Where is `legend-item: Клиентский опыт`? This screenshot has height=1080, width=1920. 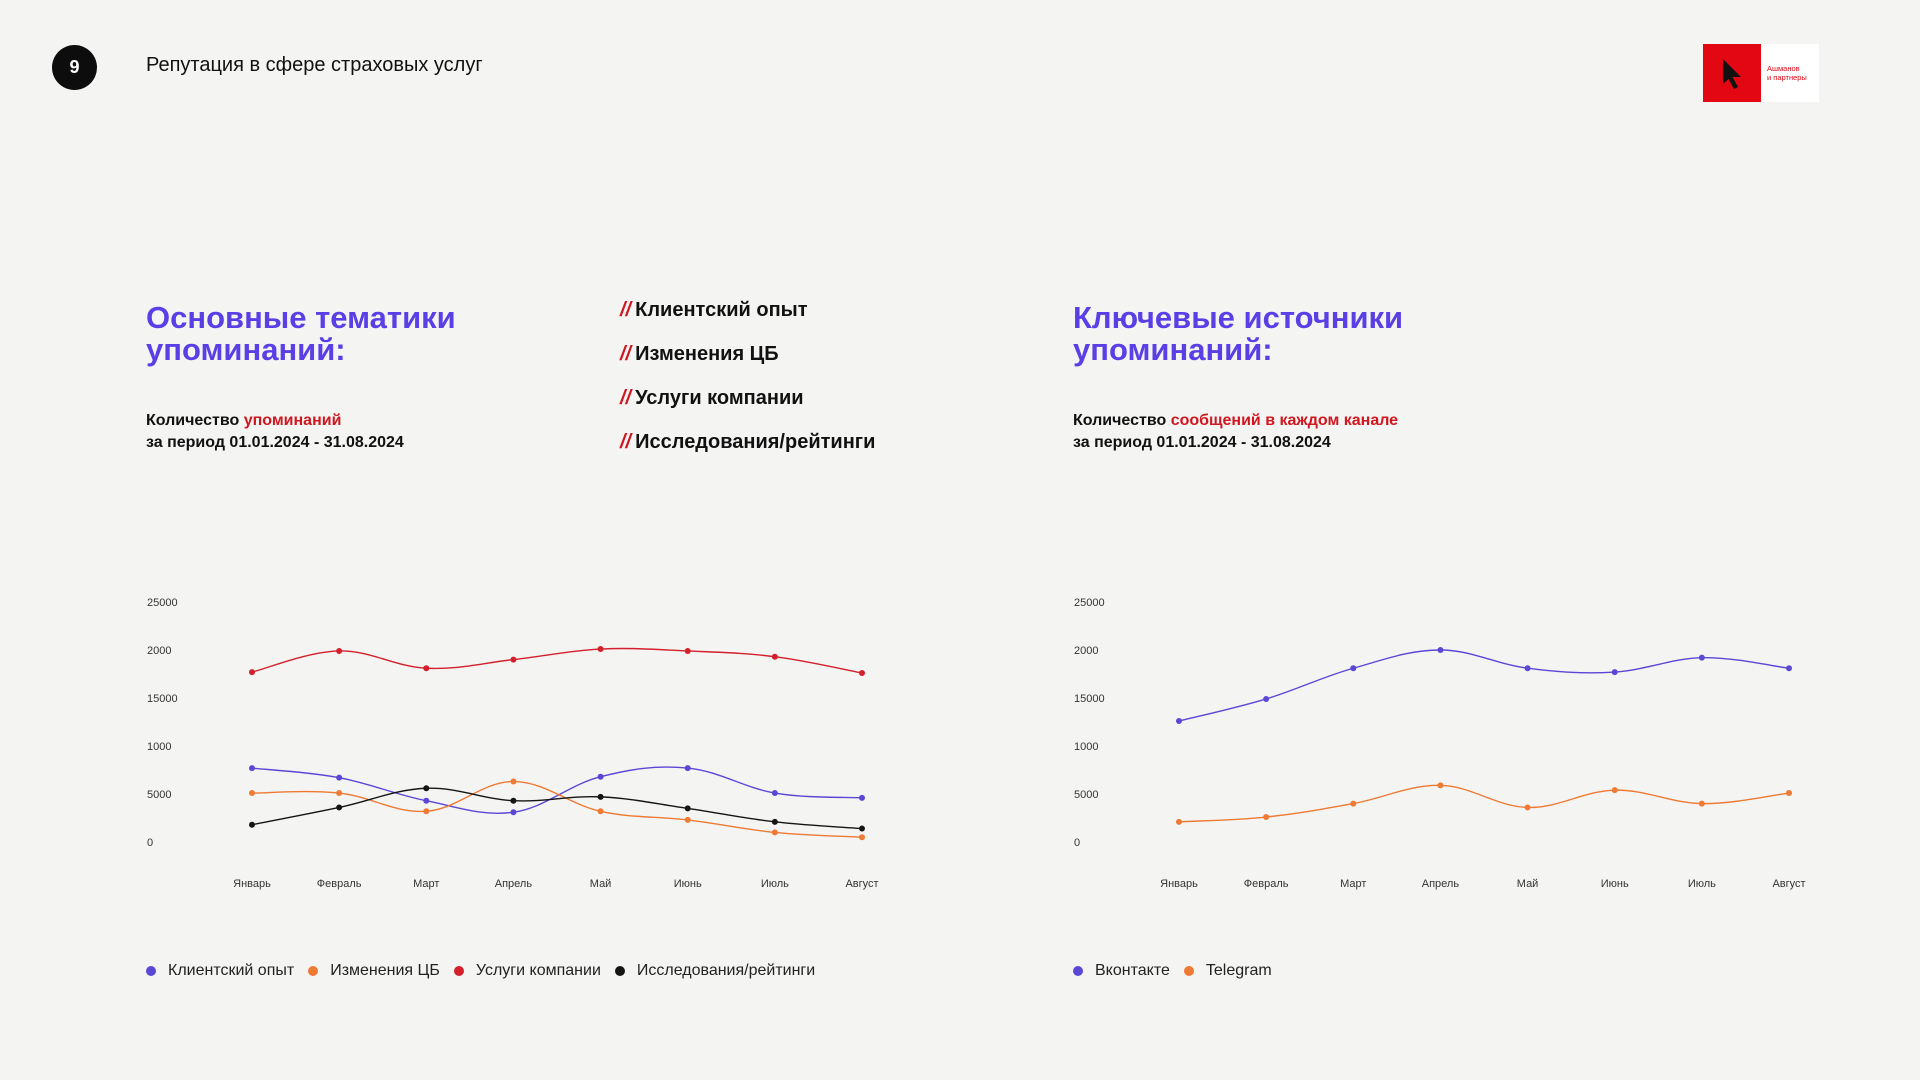 legend-item: Клиентский опыт is located at coordinates (220, 971).